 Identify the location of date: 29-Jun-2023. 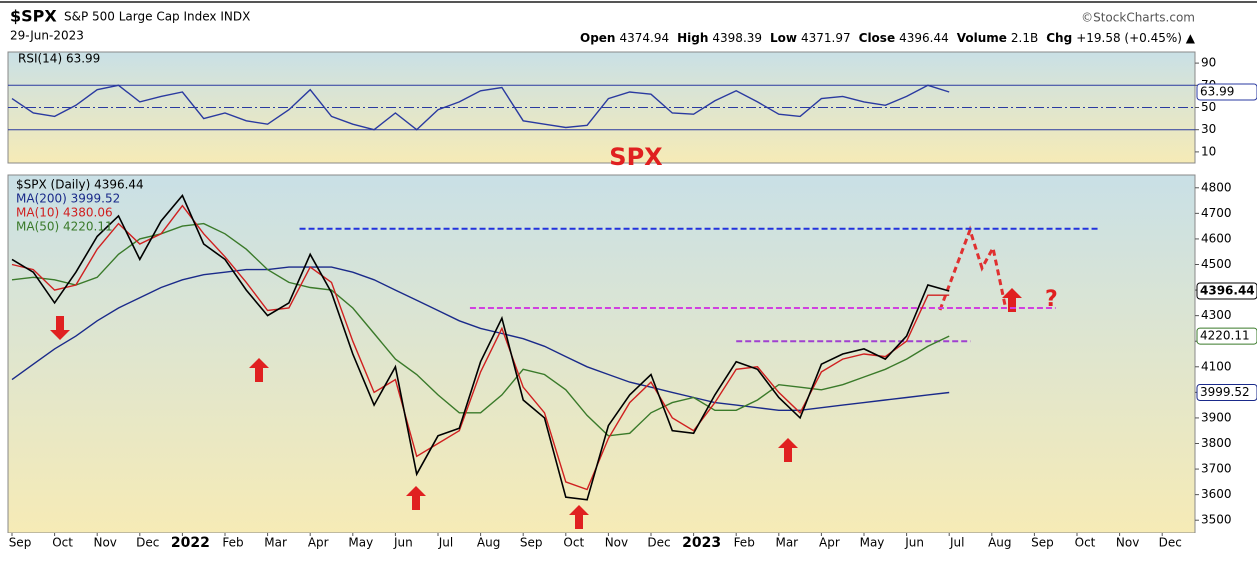
(47, 36).